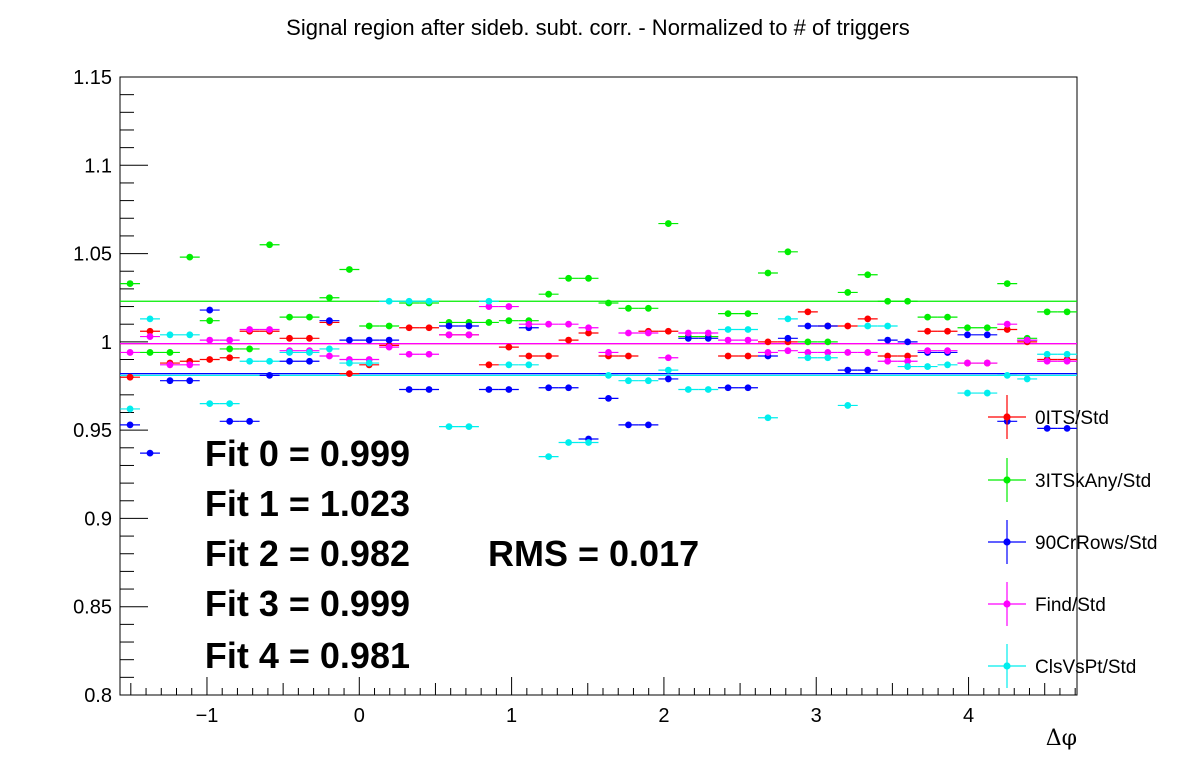 The width and height of the screenshot is (1196, 772). What do you see at coordinates (1070, 605) in the screenshot?
I see `legend-label: Find/Std` at bounding box center [1070, 605].